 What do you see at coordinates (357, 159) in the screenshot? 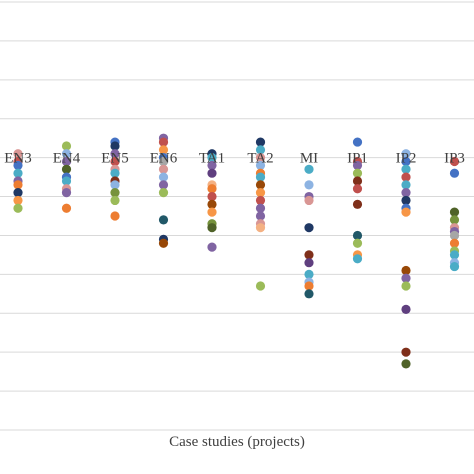
I see `category-tick-label: IP1` at bounding box center [357, 159].